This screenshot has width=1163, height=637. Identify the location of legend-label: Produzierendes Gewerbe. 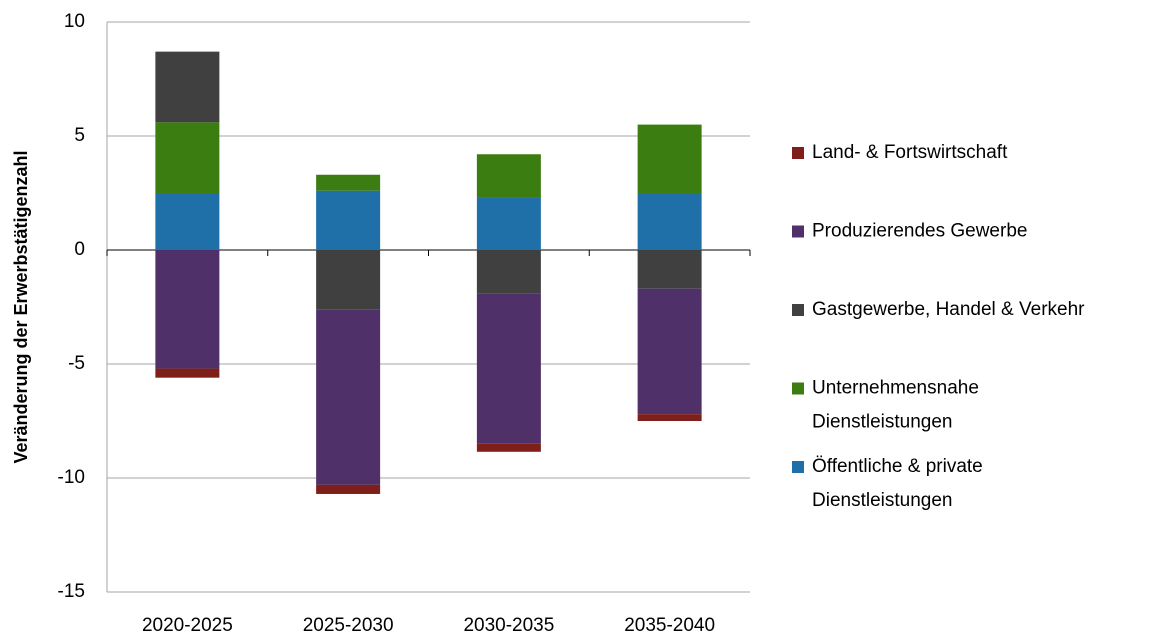
(919, 231).